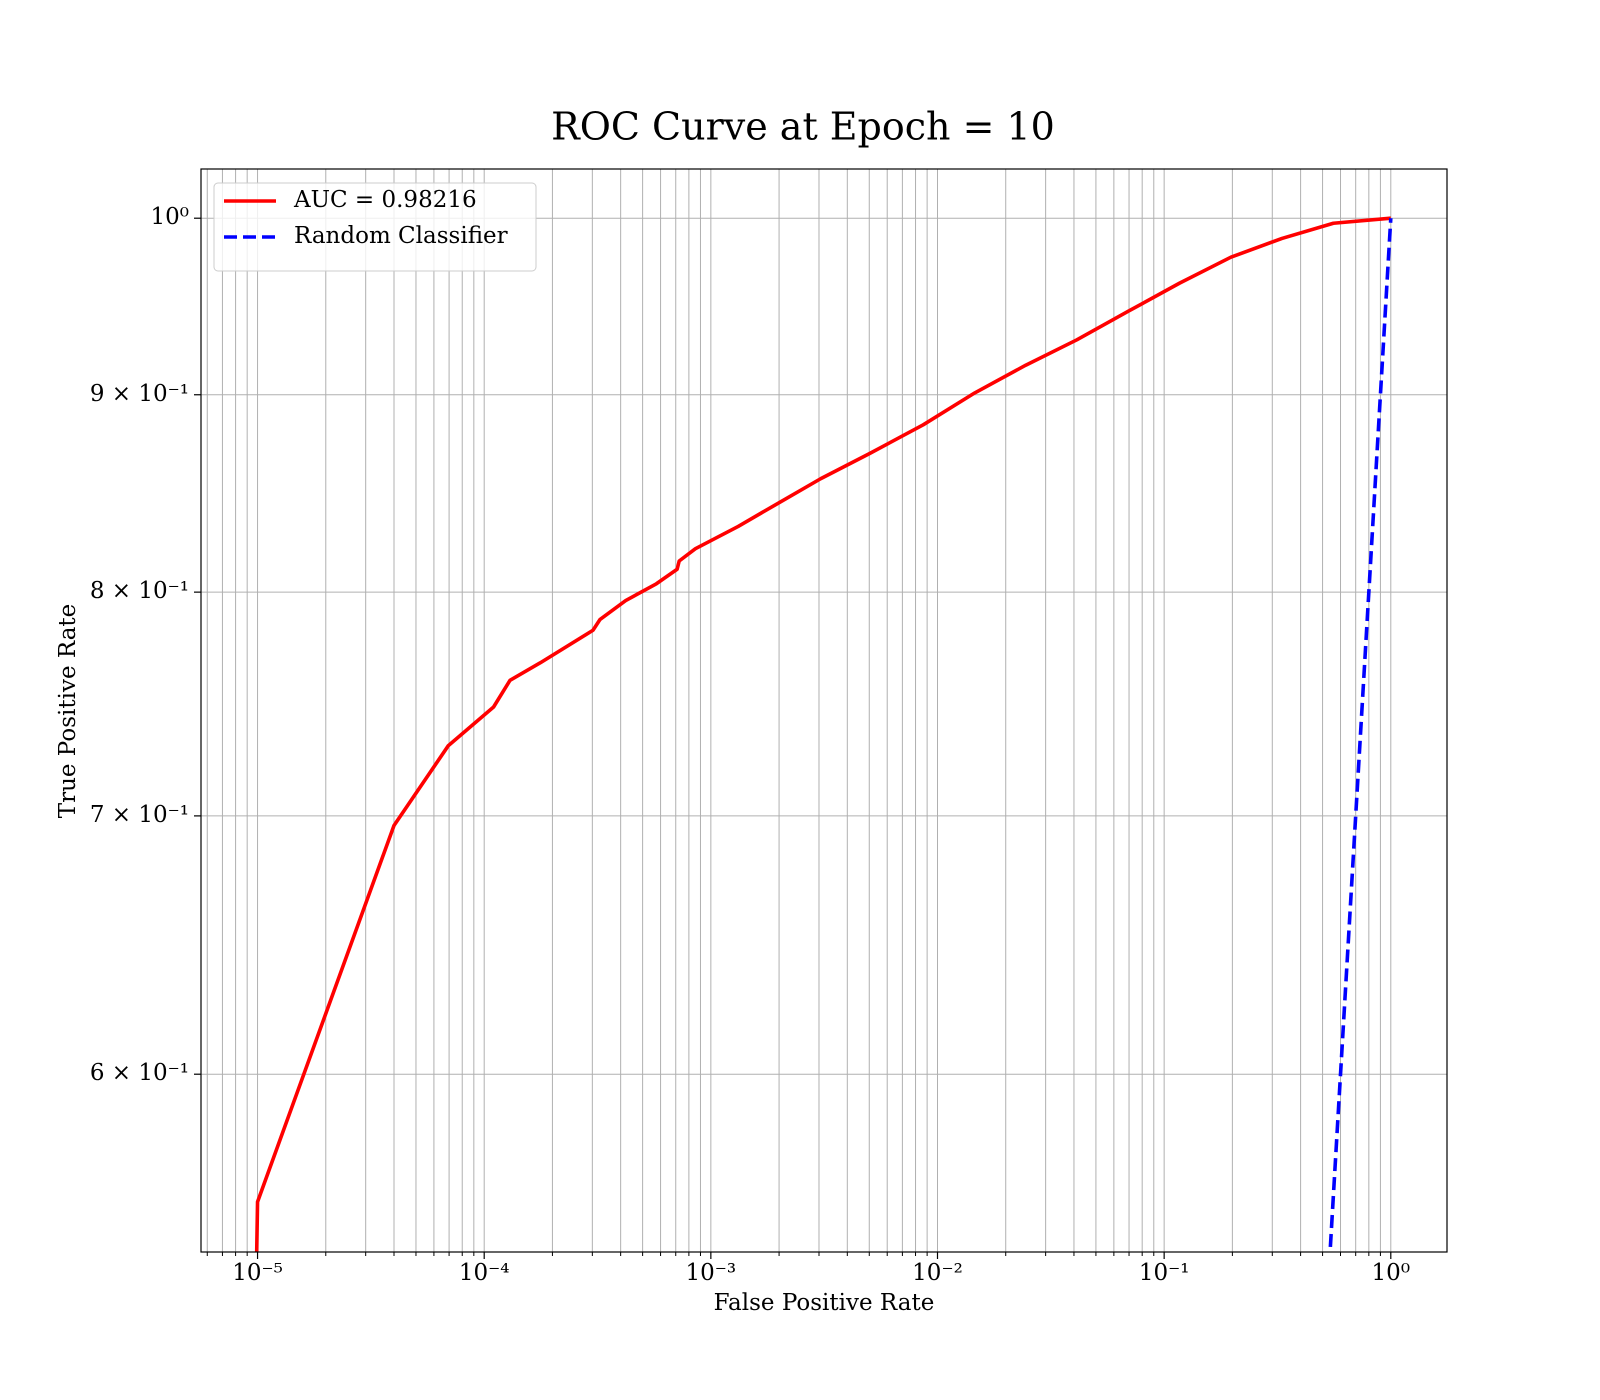  I want to click on legend-box, so click(375, 227).